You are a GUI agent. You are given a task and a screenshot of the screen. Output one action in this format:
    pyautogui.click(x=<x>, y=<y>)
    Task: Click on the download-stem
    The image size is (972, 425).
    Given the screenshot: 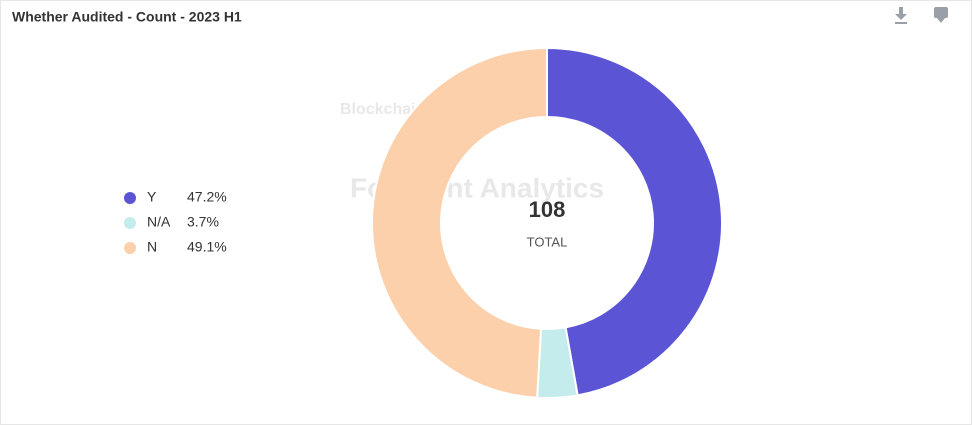 What is the action you would take?
    pyautogui.click(x=901, y=11)
    